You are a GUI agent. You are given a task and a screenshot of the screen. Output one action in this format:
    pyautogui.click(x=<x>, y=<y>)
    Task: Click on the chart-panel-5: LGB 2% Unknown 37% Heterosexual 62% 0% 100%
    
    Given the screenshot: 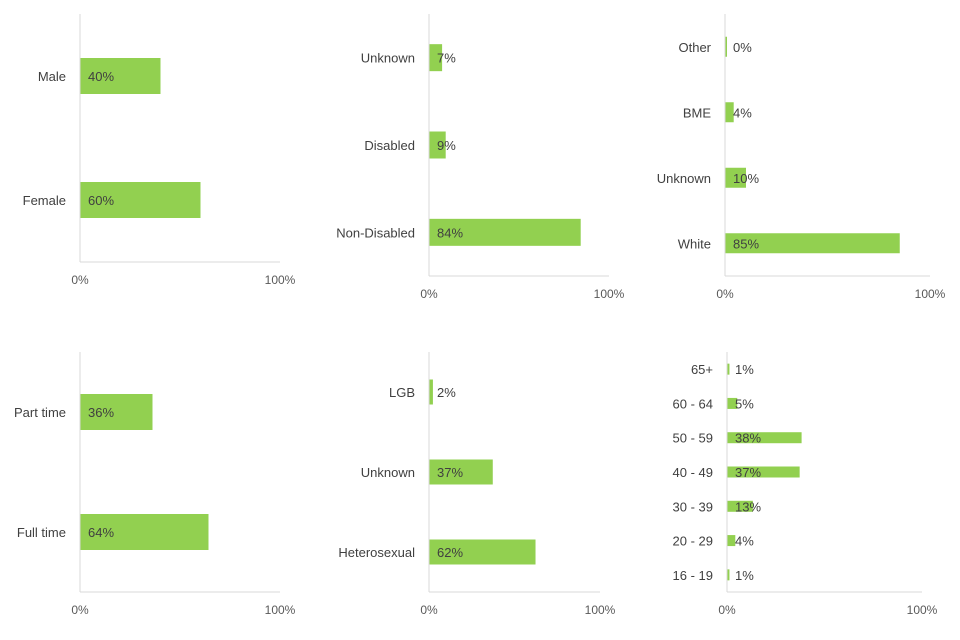 What is the action you would take?
    pyautogui.click(x=477, y=484)
    